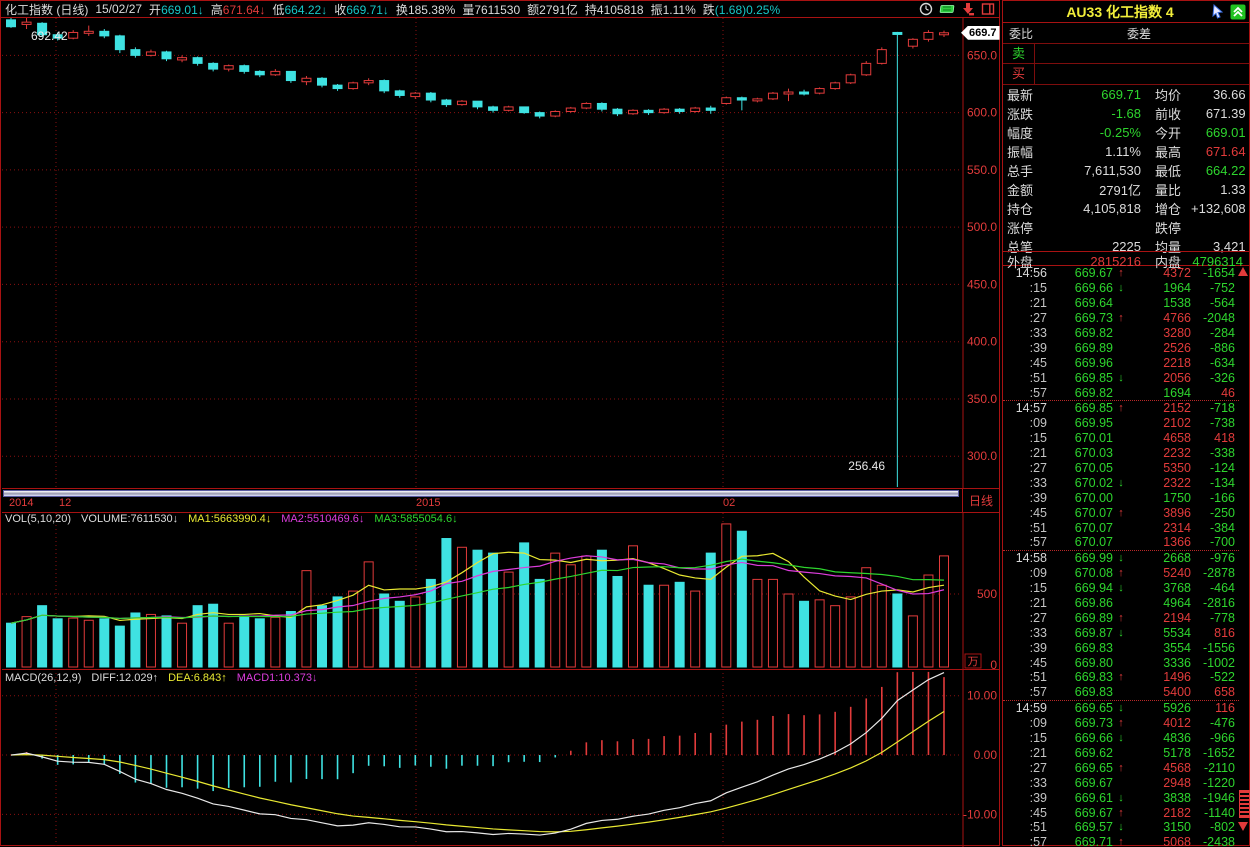 This screenshot has height=847, width=1250. Describe the element at coordinates (1125, 273) in the screenshot. I see `tick-row: 14:56 669.67 ↑ 4372 -1654` at that location.